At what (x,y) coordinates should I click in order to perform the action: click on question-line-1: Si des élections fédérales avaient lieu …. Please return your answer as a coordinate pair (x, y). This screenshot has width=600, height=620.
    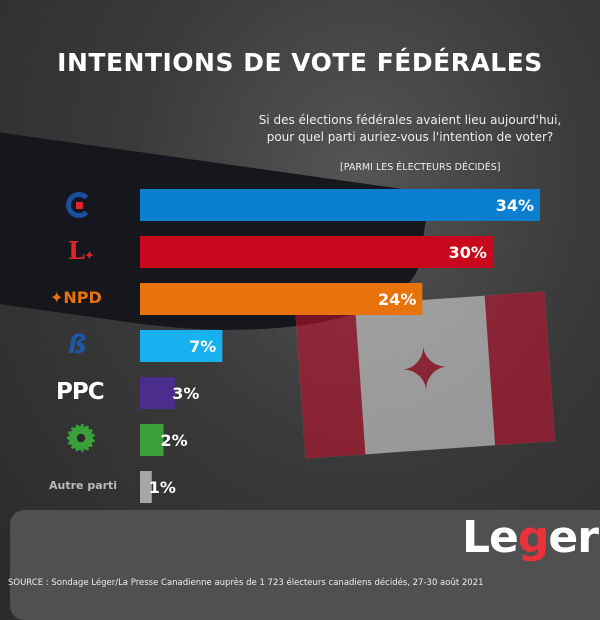
    Looking at the image, I should click on (410, 120).